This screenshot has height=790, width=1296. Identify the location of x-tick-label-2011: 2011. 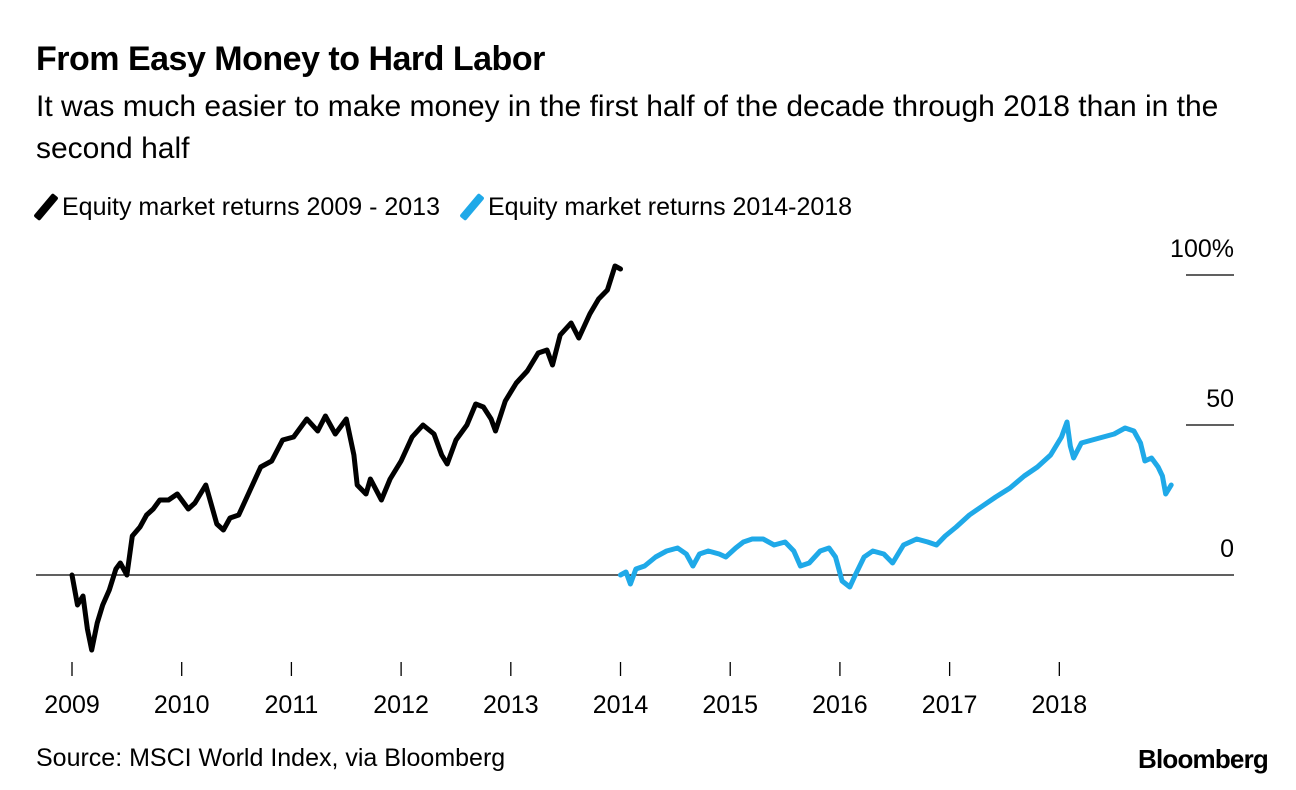
(292, 705).